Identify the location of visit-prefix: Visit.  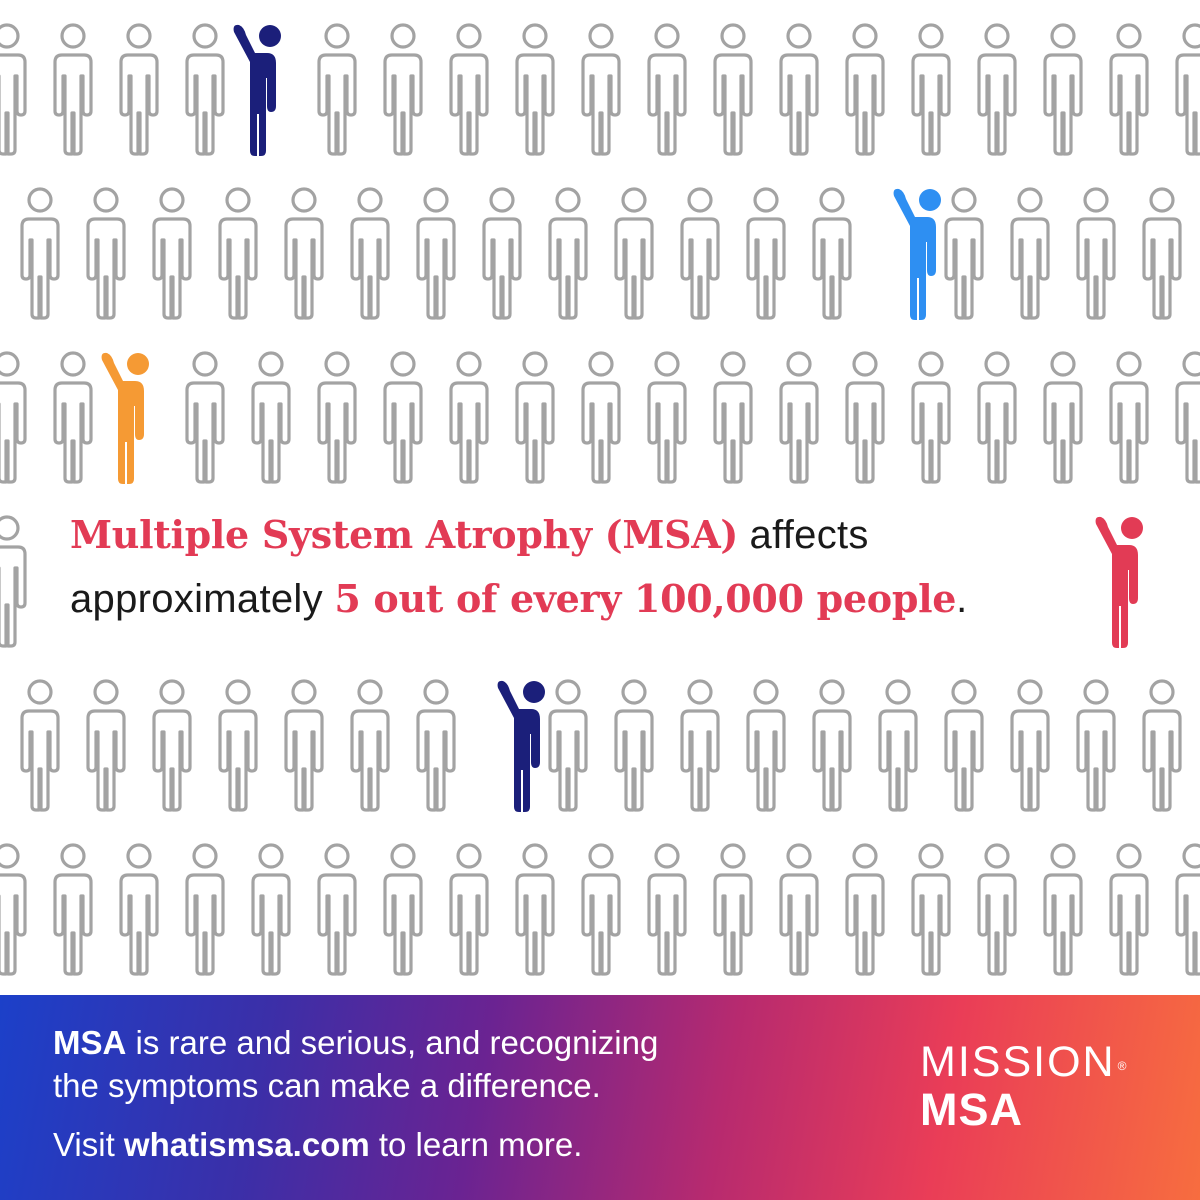
(88, 1144).